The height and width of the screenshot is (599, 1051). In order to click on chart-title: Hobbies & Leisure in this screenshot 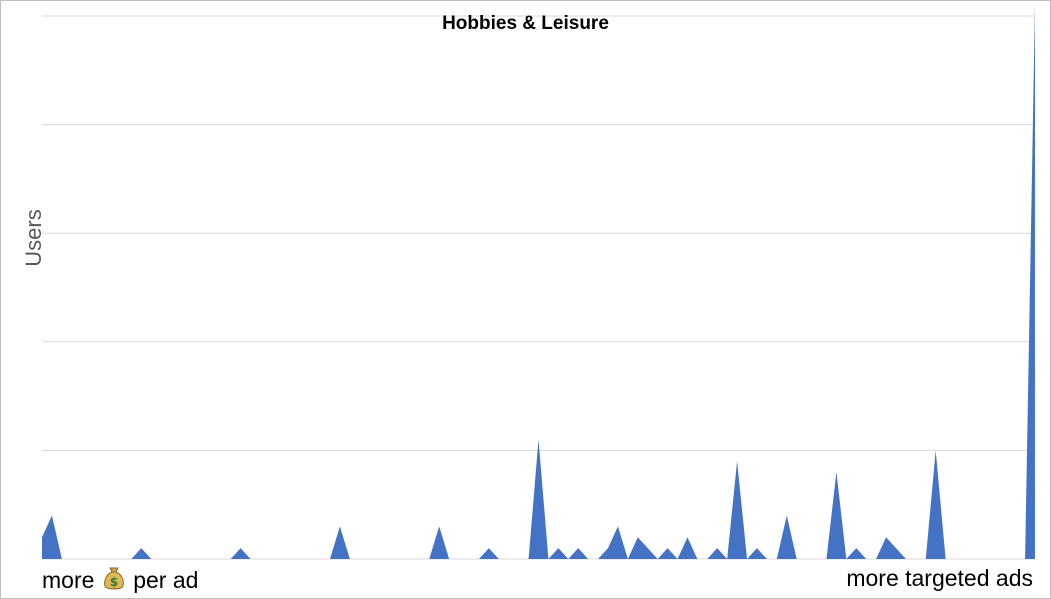, I will do `click(525, 23)`.